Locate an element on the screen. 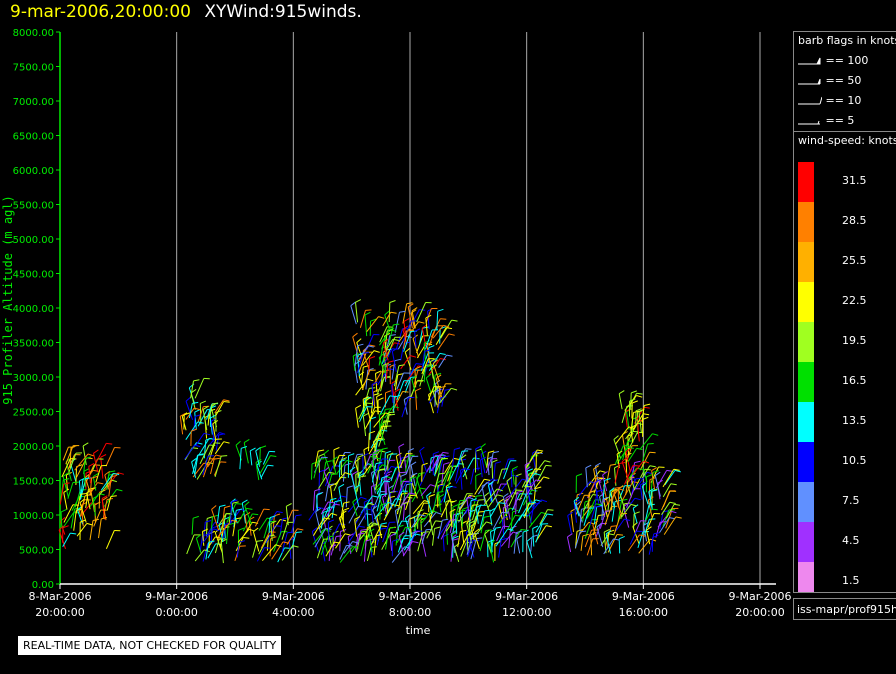  x-tick-time: 0:00:00 is located at coordinates (176, 612).